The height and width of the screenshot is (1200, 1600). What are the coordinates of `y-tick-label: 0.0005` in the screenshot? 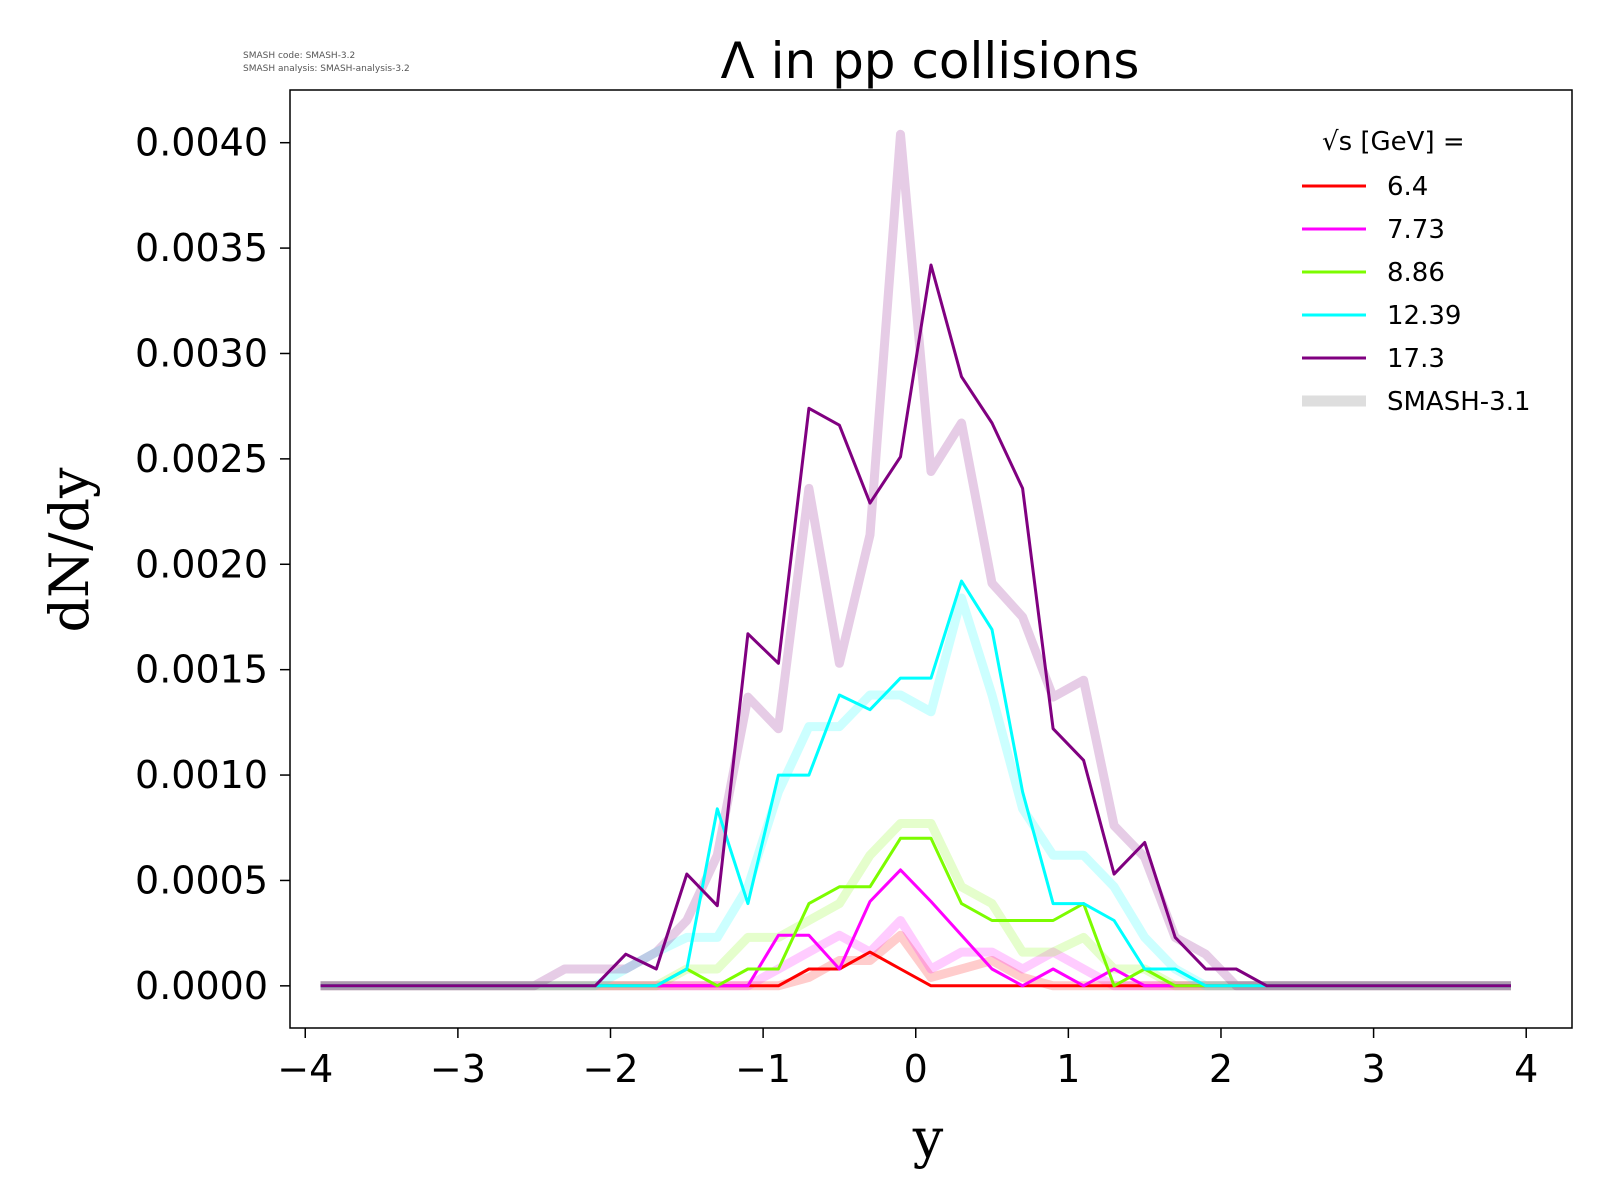 It's located at (201, 880).